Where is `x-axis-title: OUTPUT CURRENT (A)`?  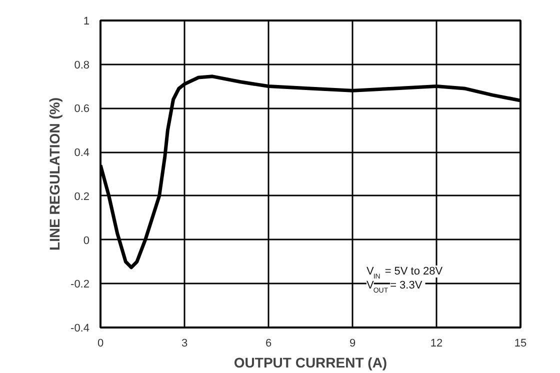 x-axis-title: OUTPUT CURRENT (A) is located at coordinates (311, 362).